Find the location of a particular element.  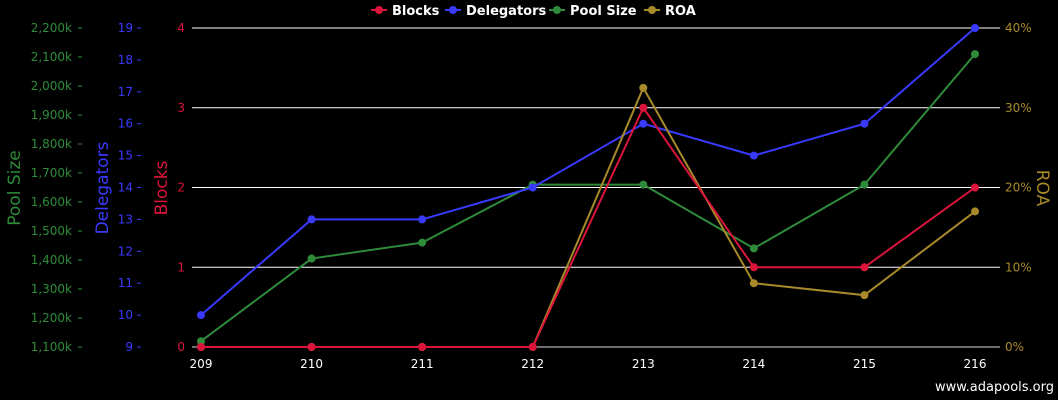

x-tick-label: 211 is located at coordinates (422, 364).